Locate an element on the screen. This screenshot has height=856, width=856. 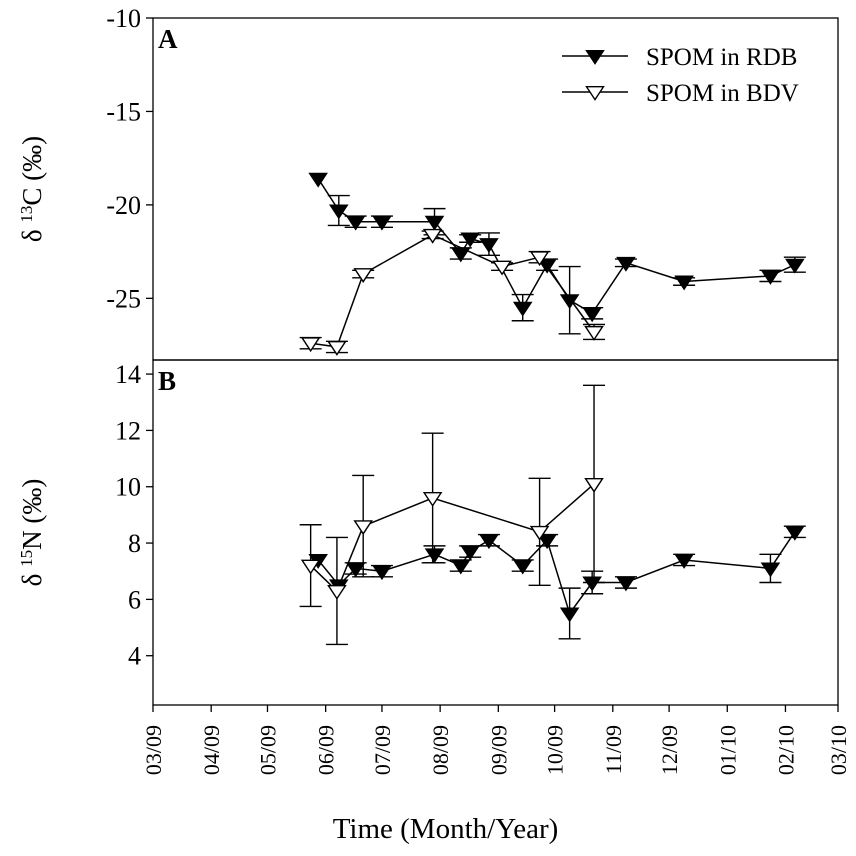
x-tick-label: 05/09 is located at coordinates (267, 750).